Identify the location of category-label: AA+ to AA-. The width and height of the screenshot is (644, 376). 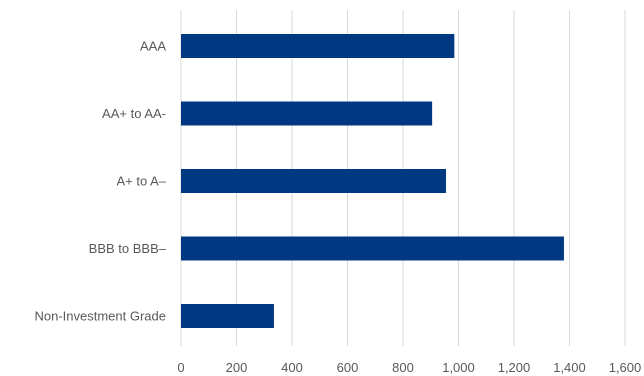
(134, 113).